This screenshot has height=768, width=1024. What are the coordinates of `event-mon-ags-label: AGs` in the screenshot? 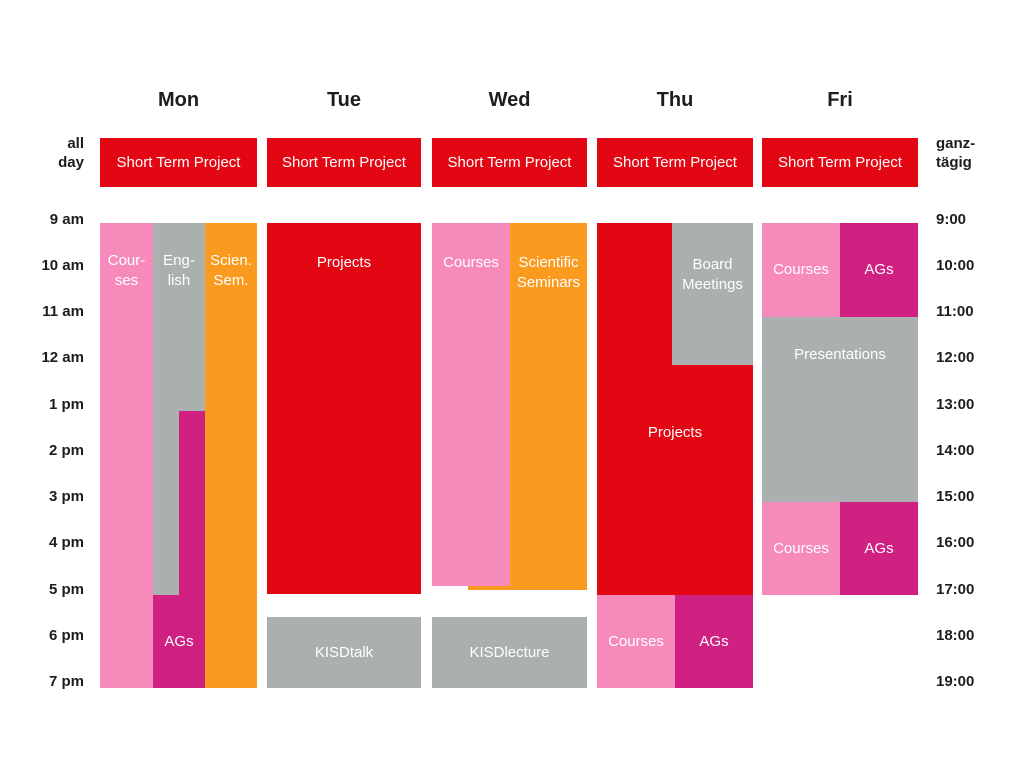 It's located at (179, 641).